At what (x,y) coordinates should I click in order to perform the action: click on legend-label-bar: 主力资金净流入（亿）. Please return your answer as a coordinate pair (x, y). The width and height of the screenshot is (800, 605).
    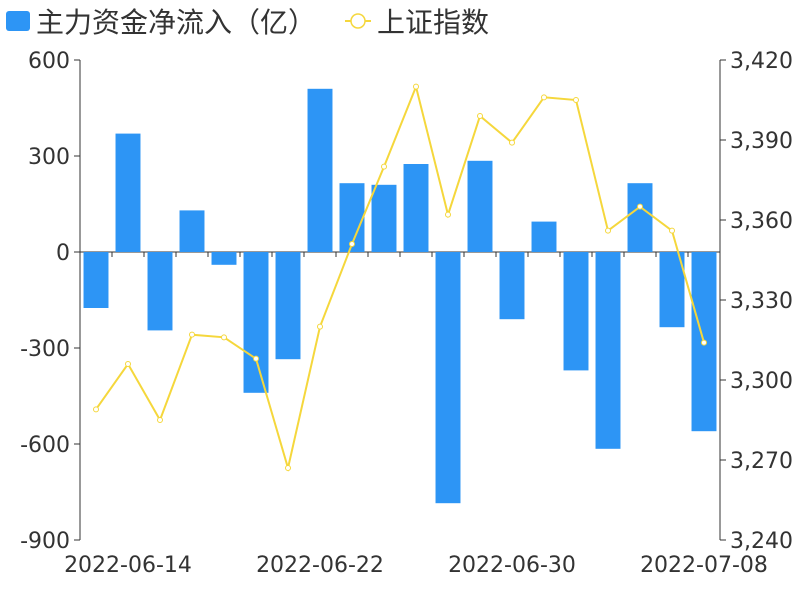
    Looking at the image, I should click on (176, 22).